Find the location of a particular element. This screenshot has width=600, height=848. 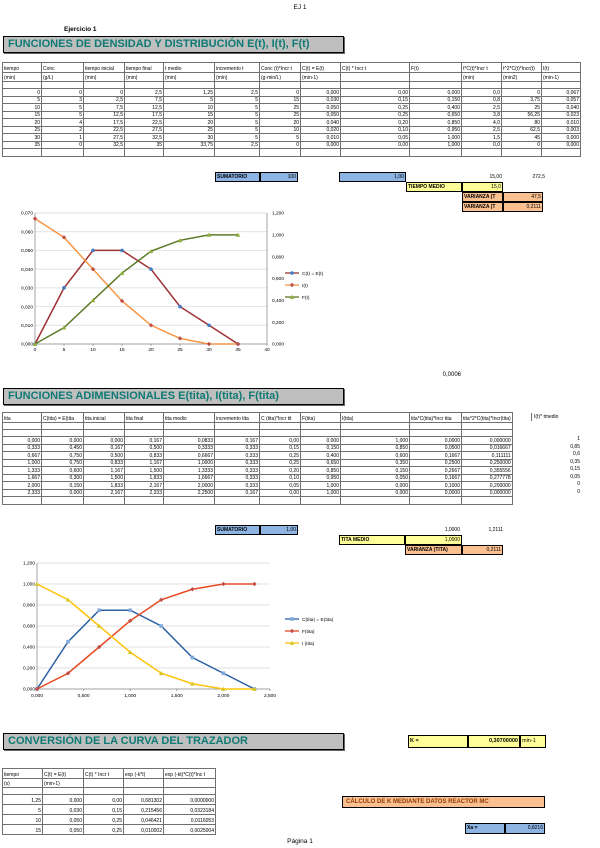

column-header: tiempo is located at coordinates (22, 67).